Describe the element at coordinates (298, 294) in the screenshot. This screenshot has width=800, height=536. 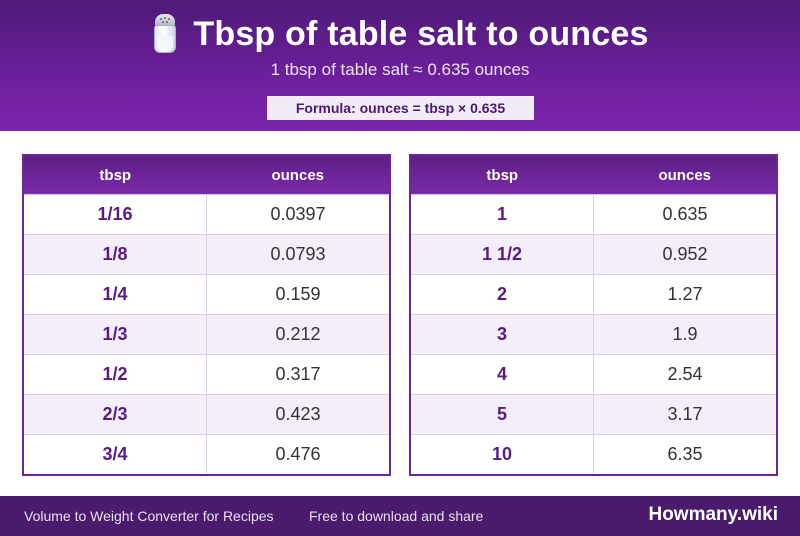
I see `ounces-cell: 0.159` at that location.